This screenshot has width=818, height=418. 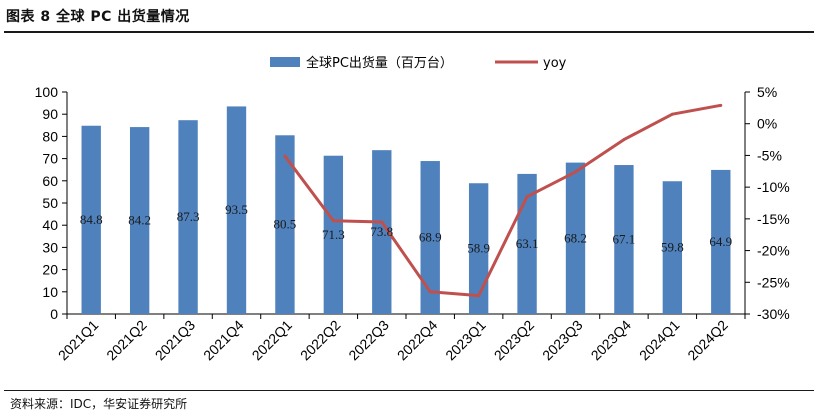 What do you see at coordinates (379, 63) in the screenshot?
I see `legend-bar-label: 全球PC出货量（百万台）` at bounding box center [379, 63].